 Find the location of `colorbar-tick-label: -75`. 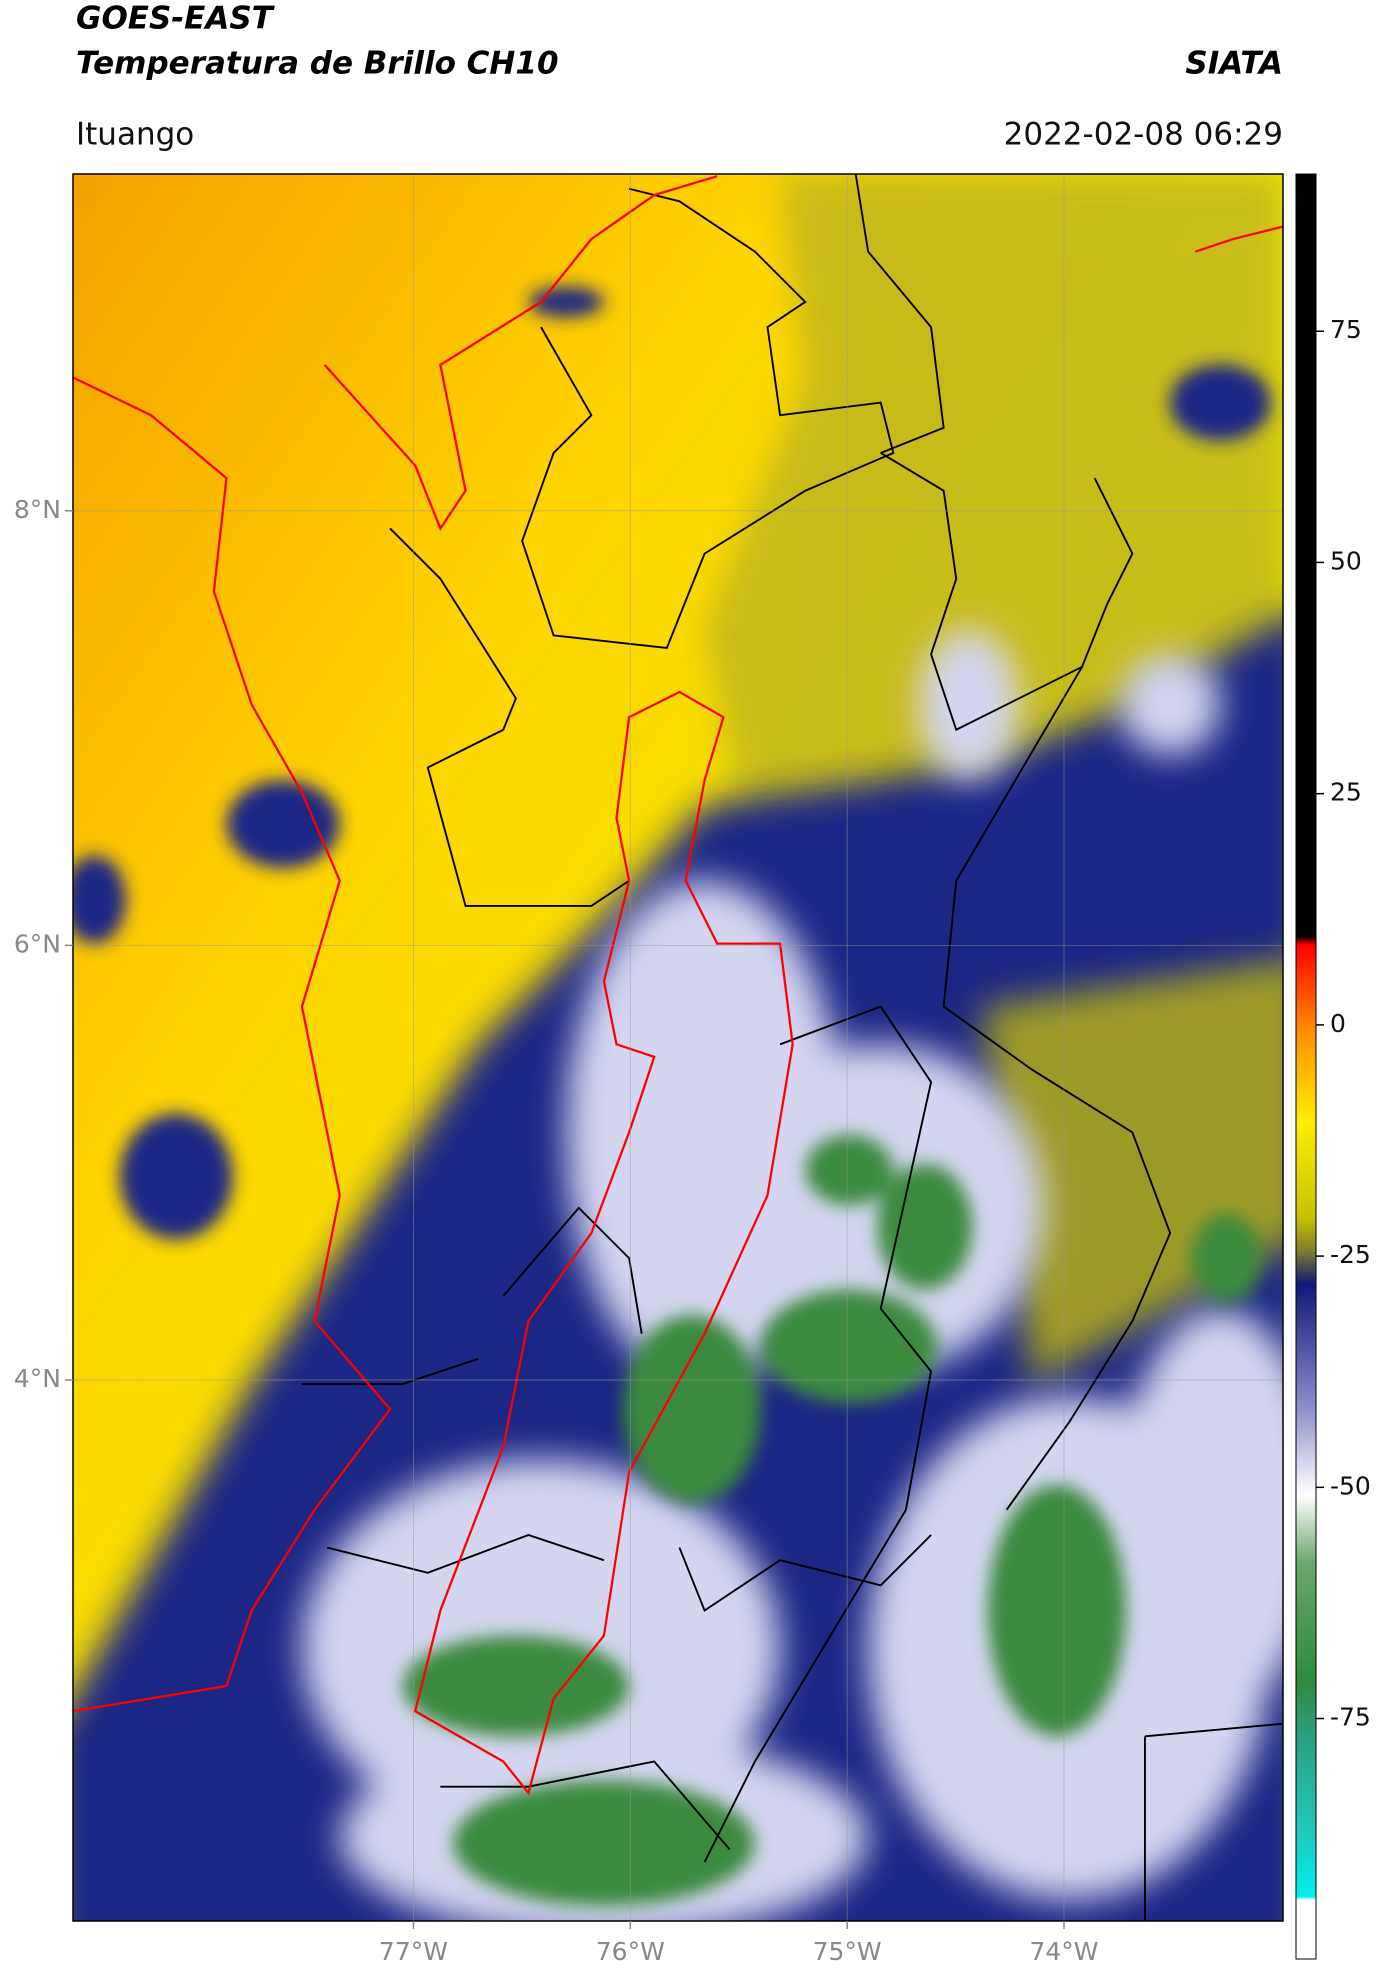

colorbar-tick-label: -75 is located at coordinates (1350, 1717).